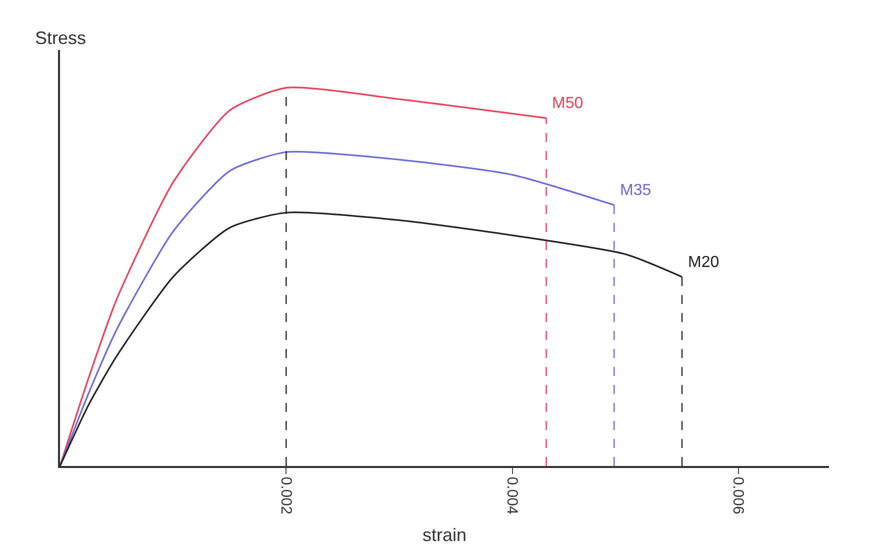 This screenshot has width=869, height=556. What do you see at coordinates (704, 262) in the screenshot?
I see `series-label: M20` at bounding box center [704, 262].